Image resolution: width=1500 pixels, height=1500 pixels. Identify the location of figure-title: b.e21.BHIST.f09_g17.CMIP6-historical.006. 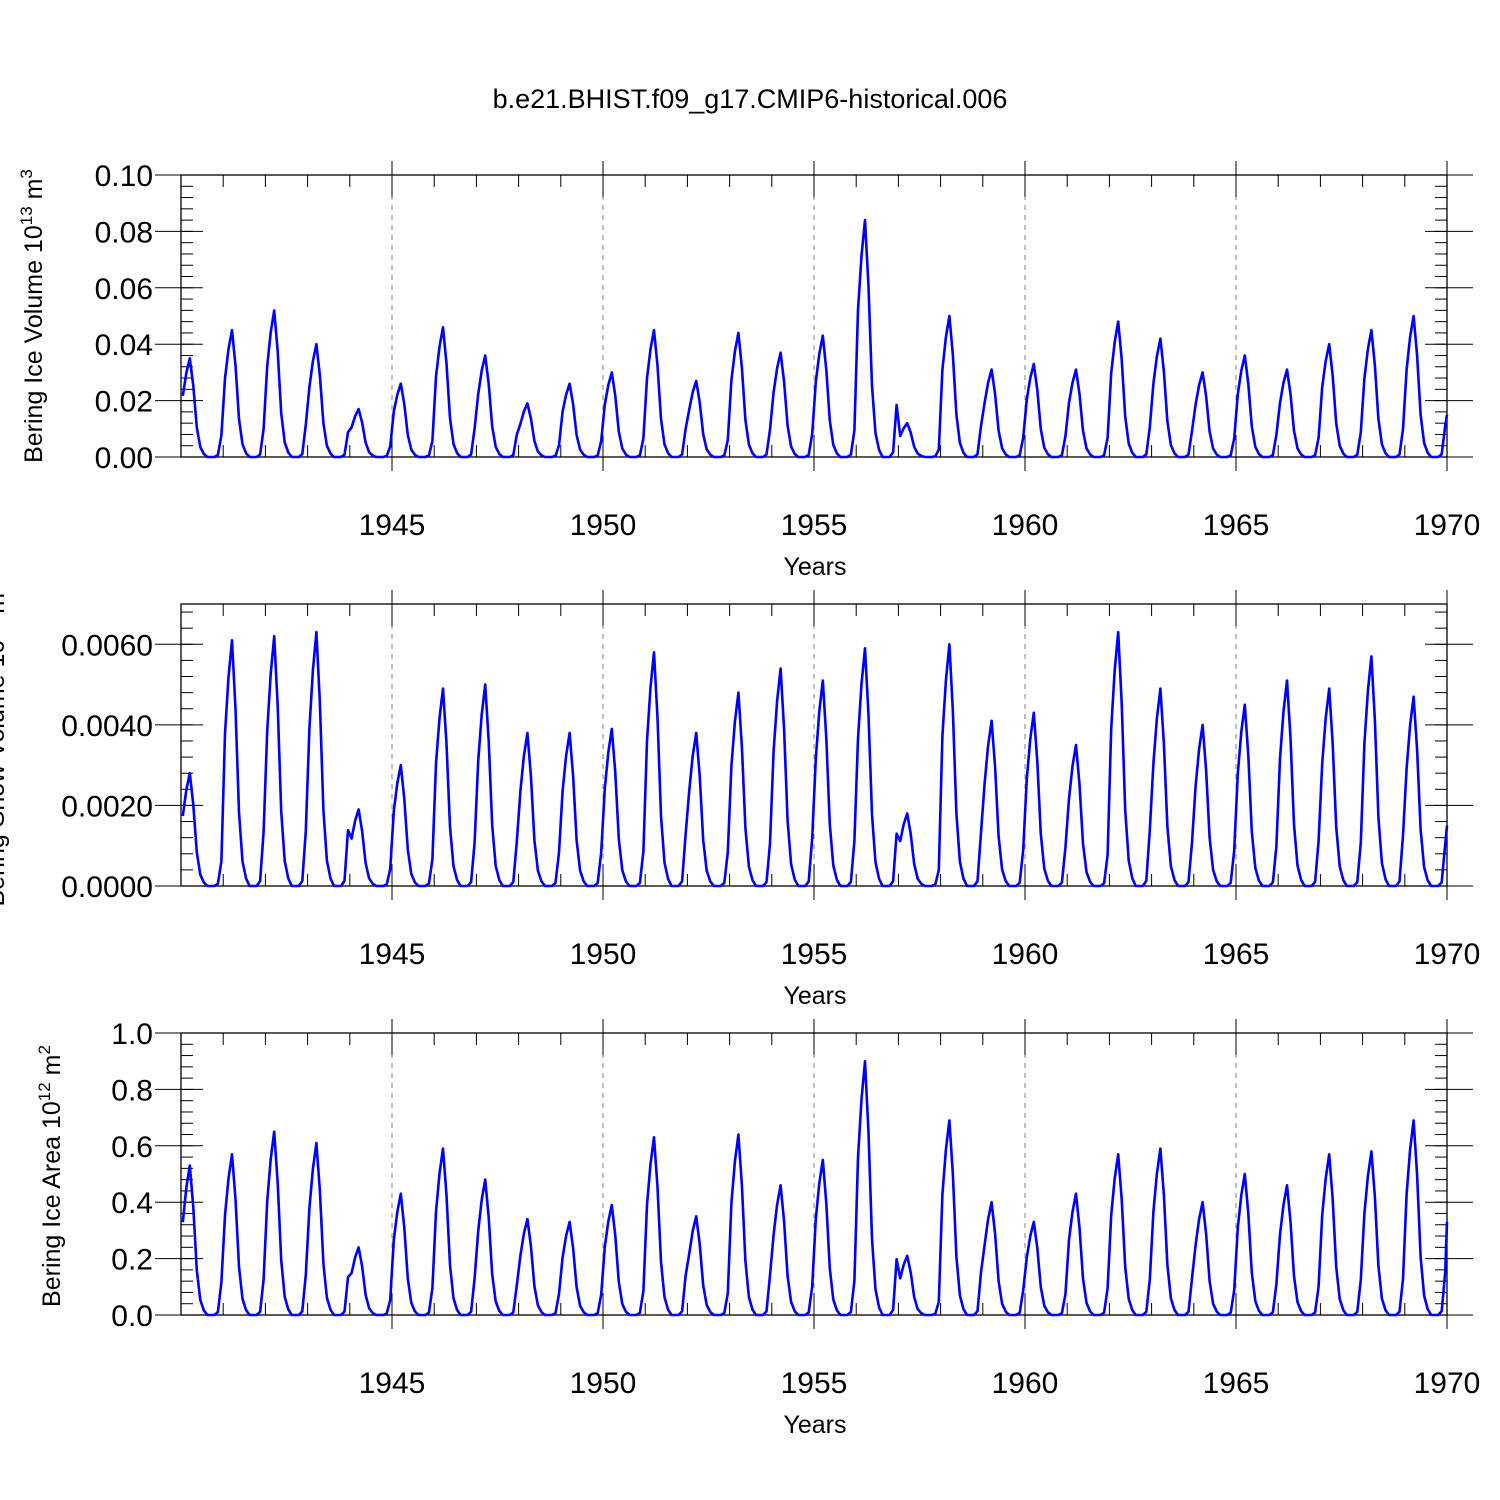
(750, 99).